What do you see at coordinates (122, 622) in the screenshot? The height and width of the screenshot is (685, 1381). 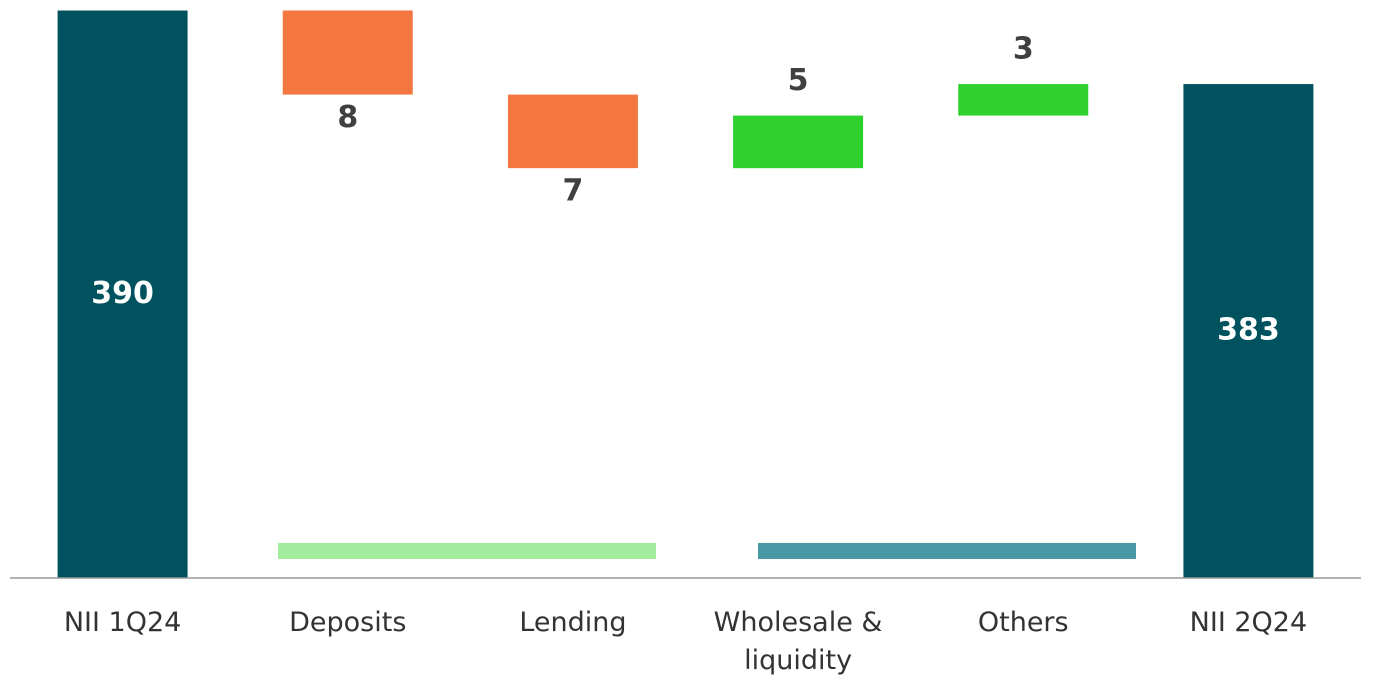 I see `x-tick-label: NII 1Q24` at bounding box center [122, 622].